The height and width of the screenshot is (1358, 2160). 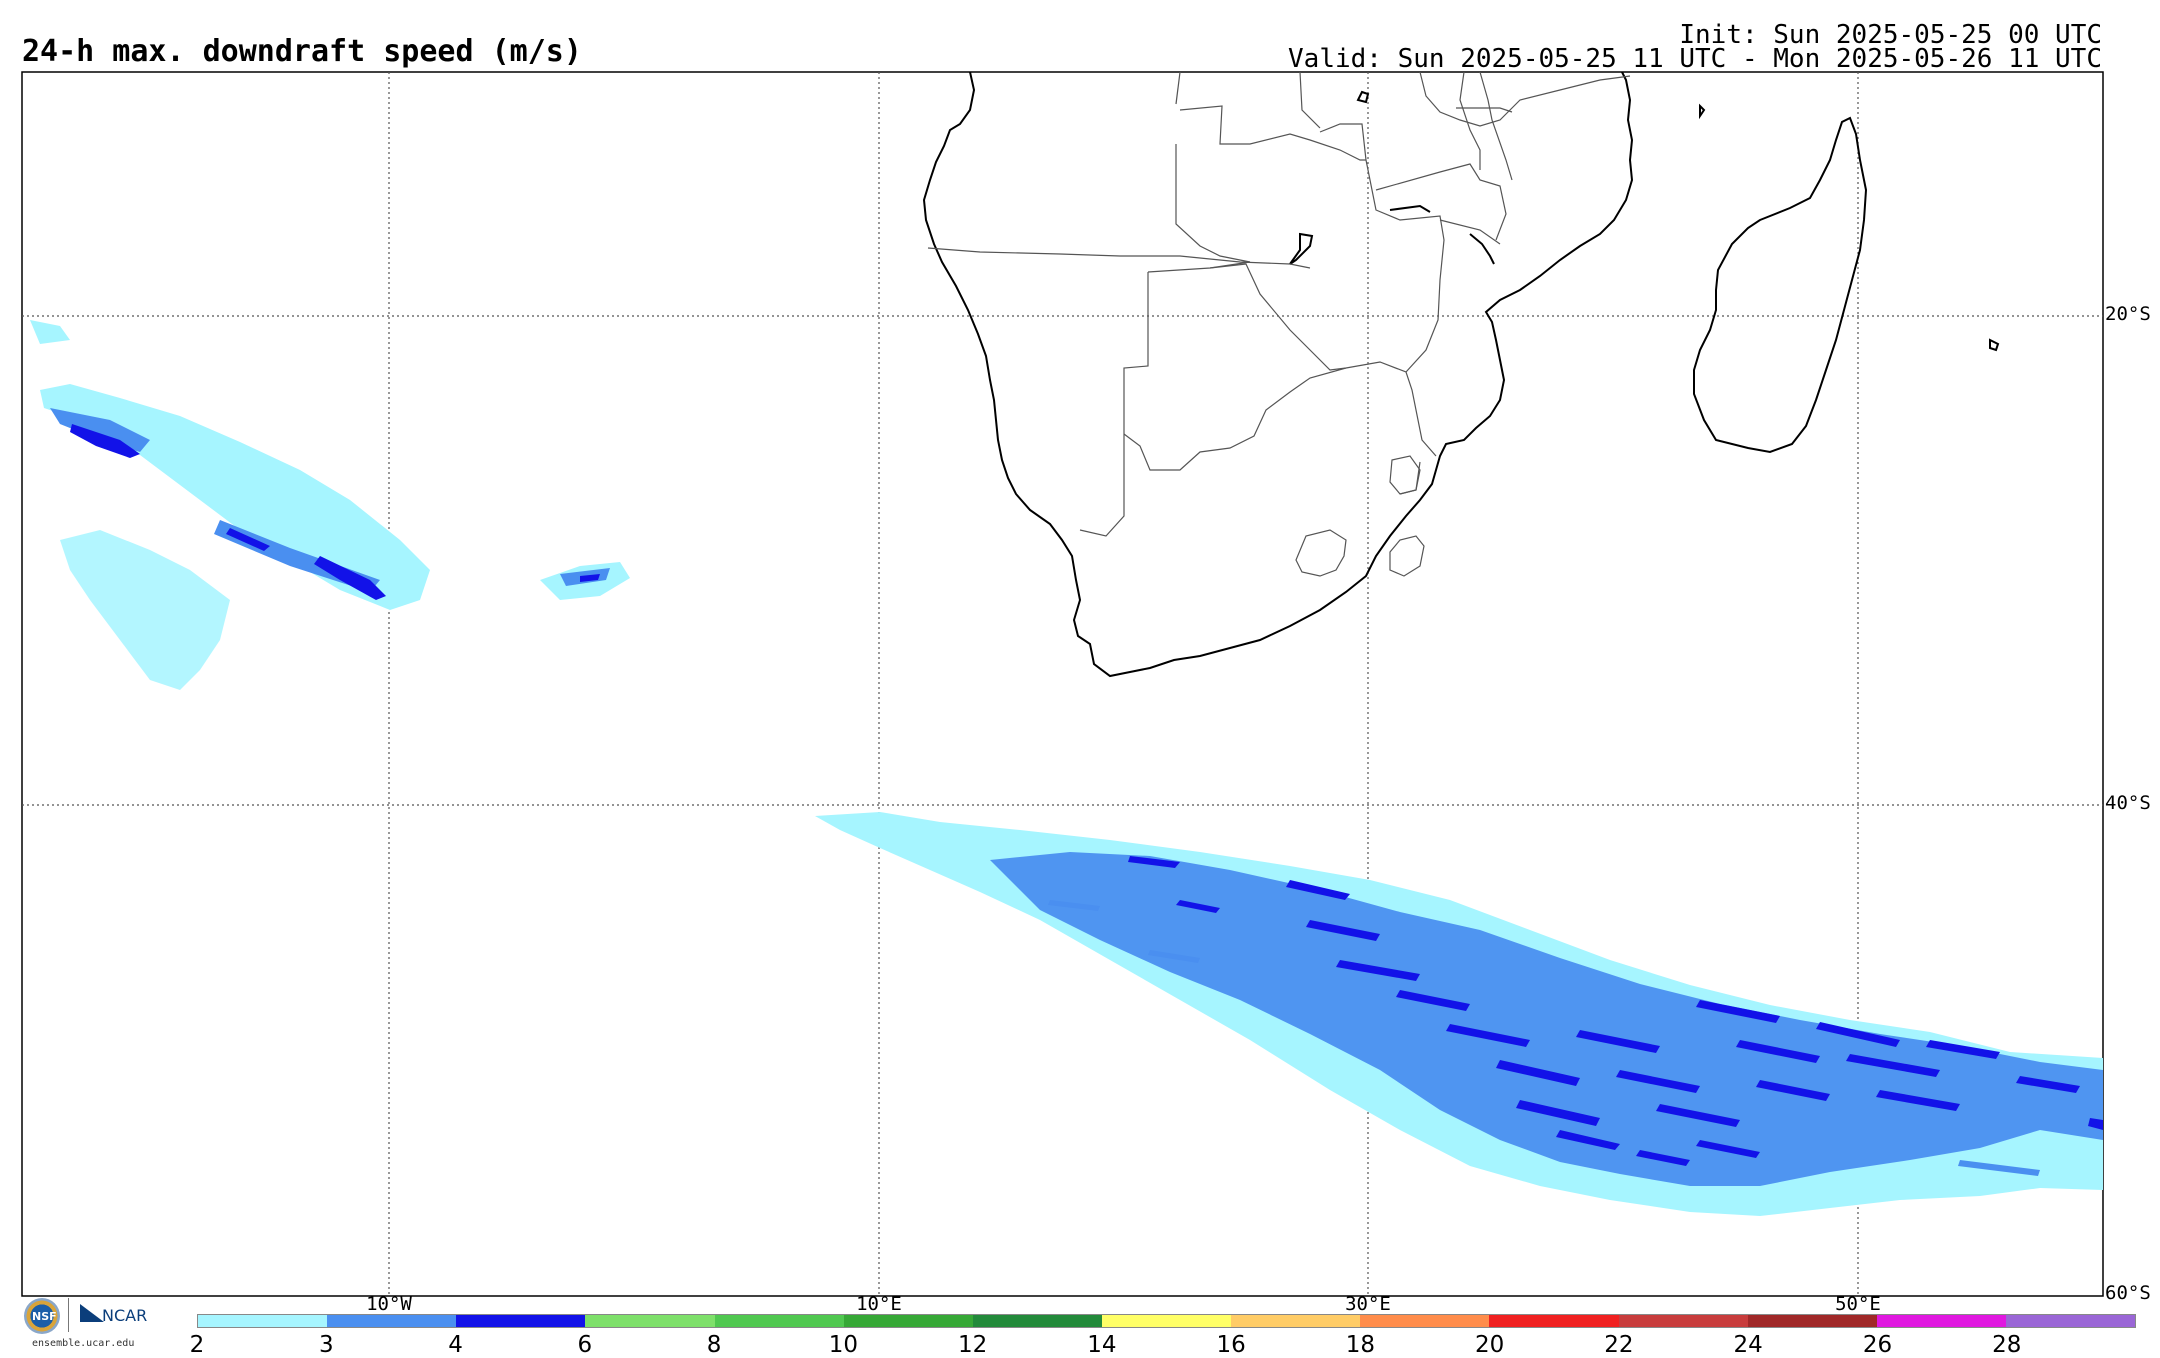 I want to click on colorbar-tick-label: 10, so click(x=843, y=1345).